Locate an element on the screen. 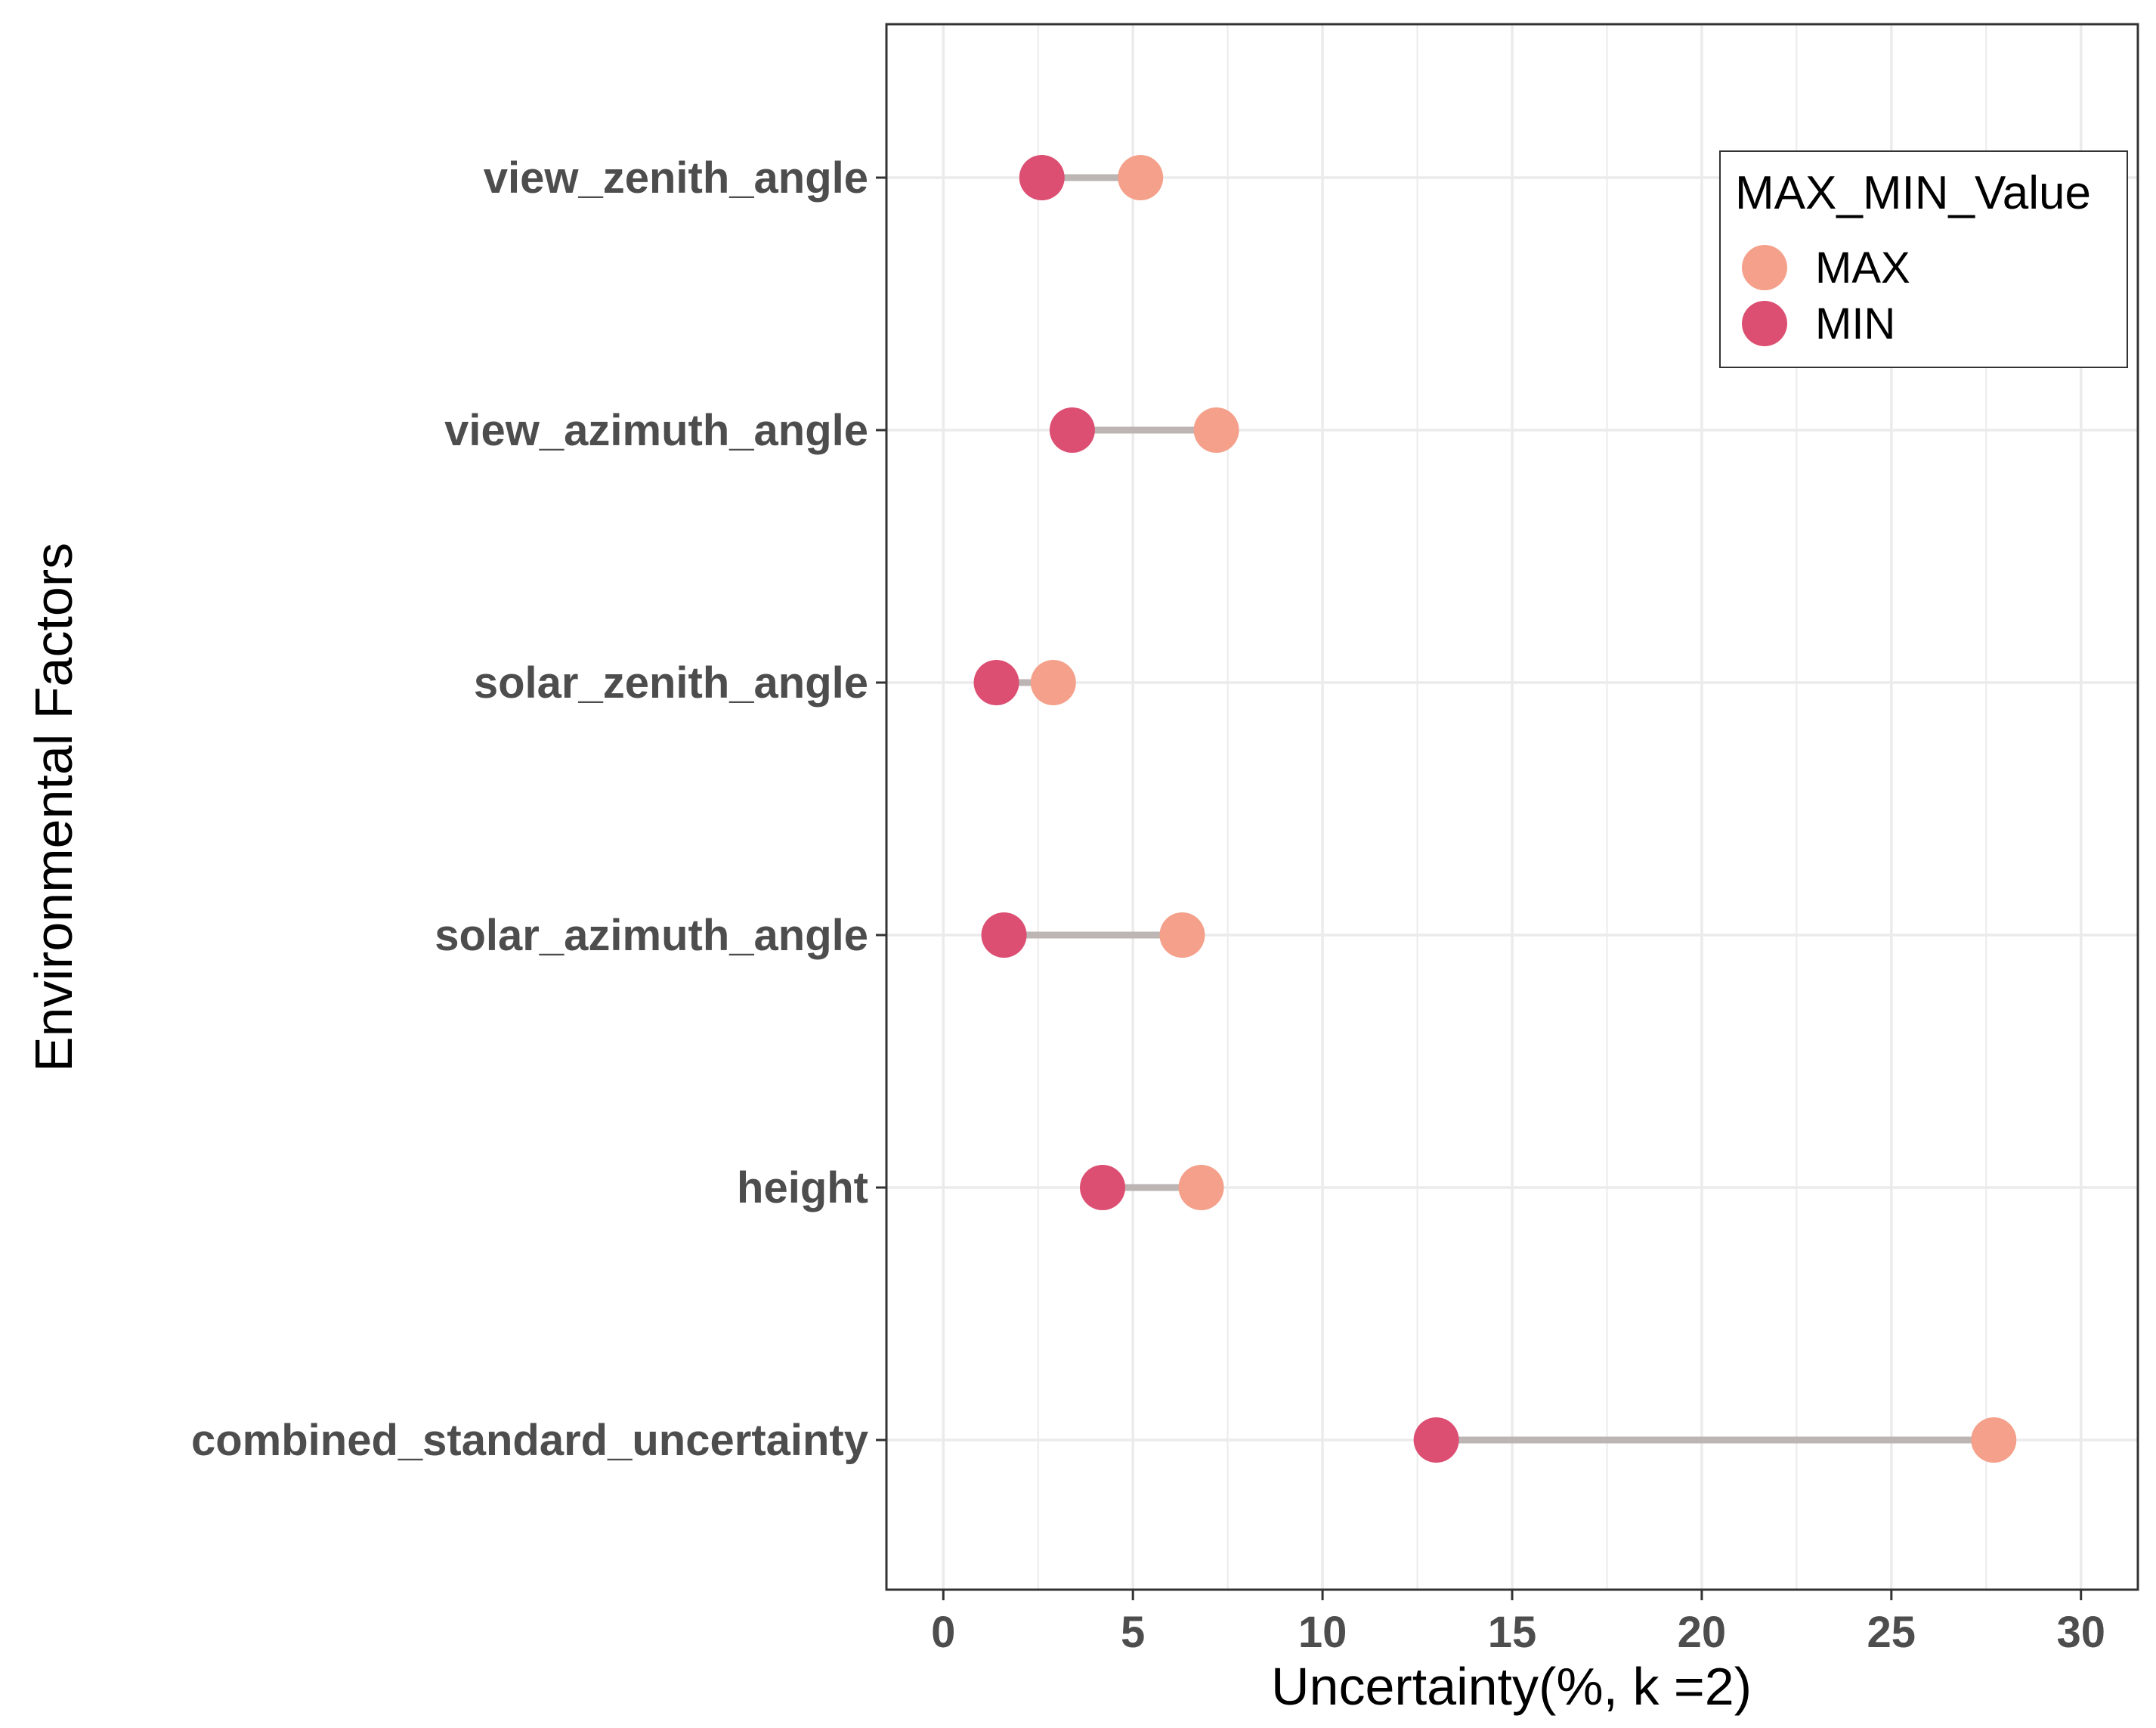  point-max-solar_zenith_angle is located at coordinates (1053, 682).